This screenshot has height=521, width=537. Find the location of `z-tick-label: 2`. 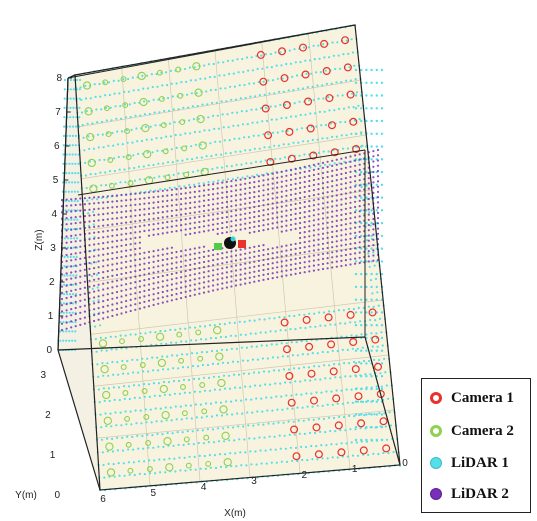

z-tick-label: 2 is located at coordinates (52, 282).